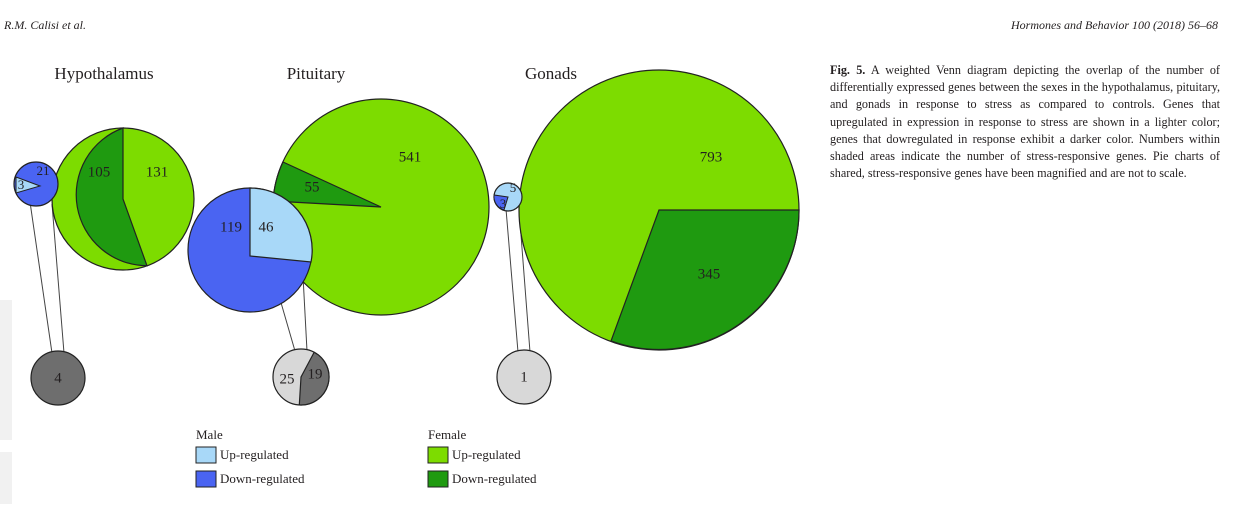 This screenshot has width=1234, height=507. I want to click on shared-value: 4, so click(58, 378).